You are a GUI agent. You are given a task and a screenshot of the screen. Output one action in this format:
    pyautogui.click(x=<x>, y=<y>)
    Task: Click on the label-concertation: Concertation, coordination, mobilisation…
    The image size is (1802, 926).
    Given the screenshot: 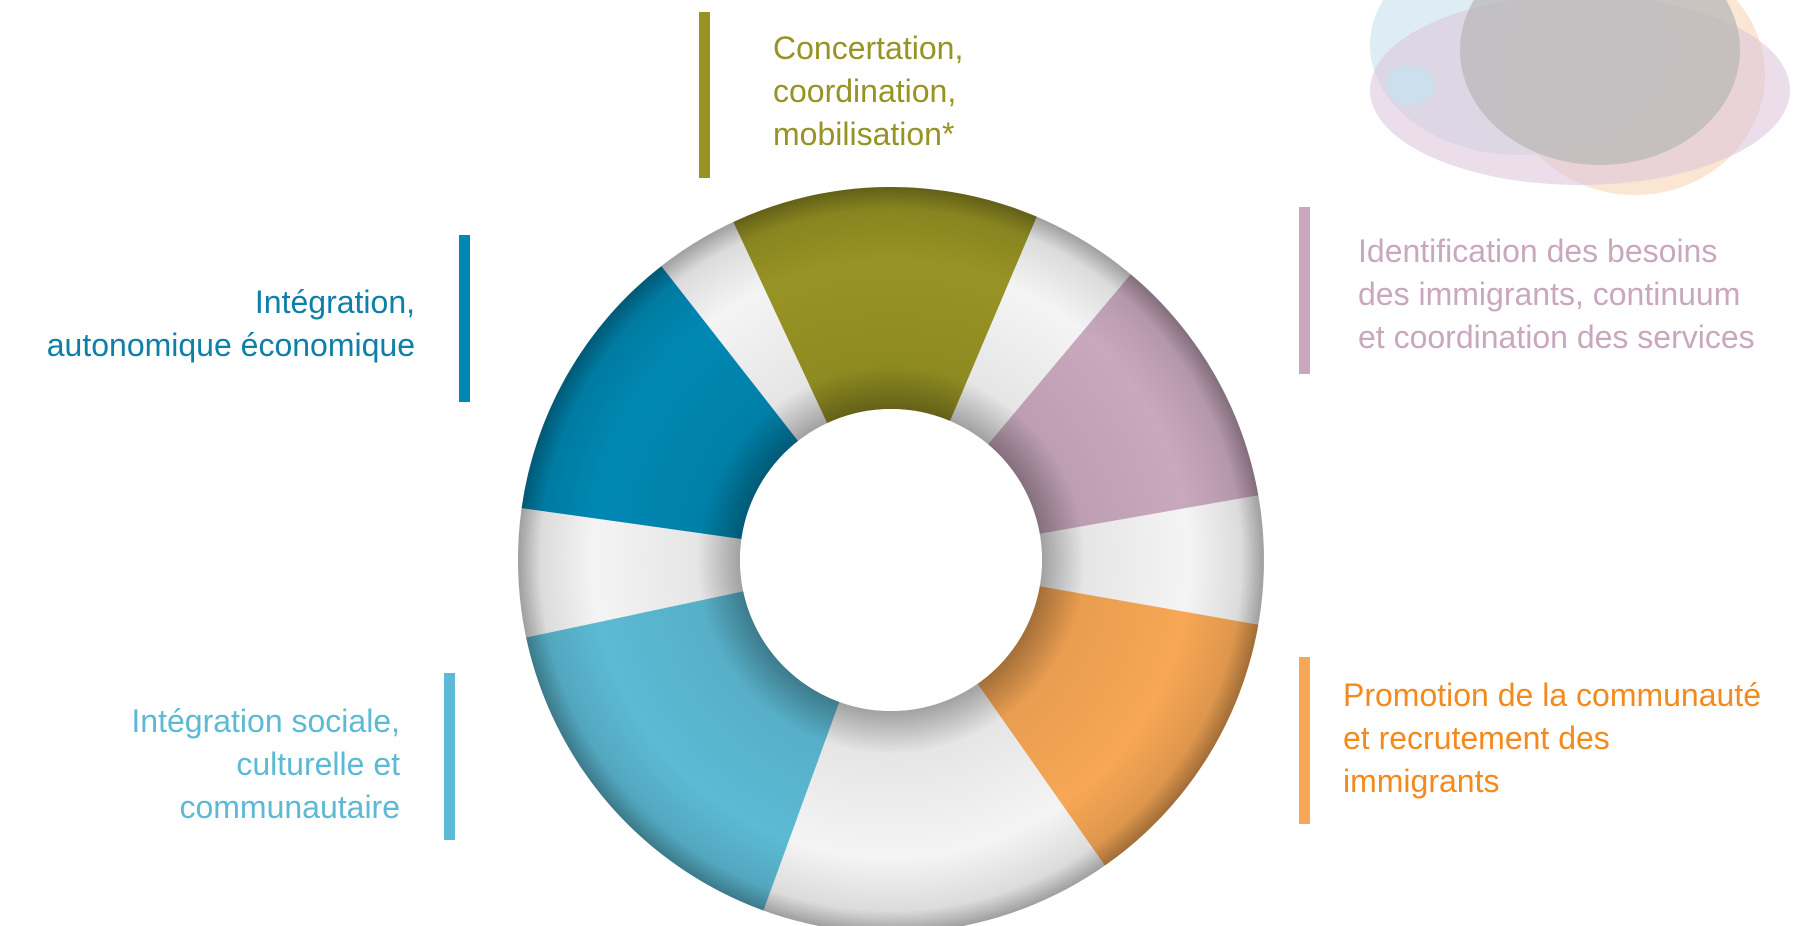 What is the action you would take?
    pyautogui.click(x=868, y=91)
    